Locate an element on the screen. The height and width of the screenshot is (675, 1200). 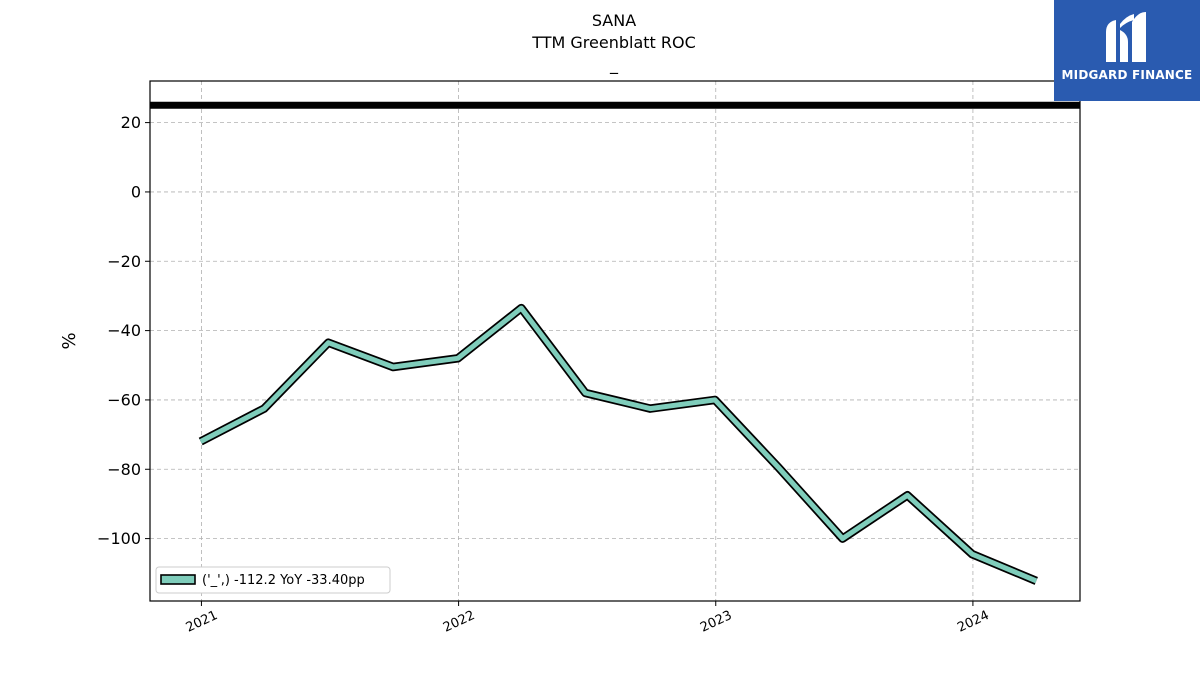
chart-subtitle: TTM Greenblatt ROC is located at coordinates (613, 42).